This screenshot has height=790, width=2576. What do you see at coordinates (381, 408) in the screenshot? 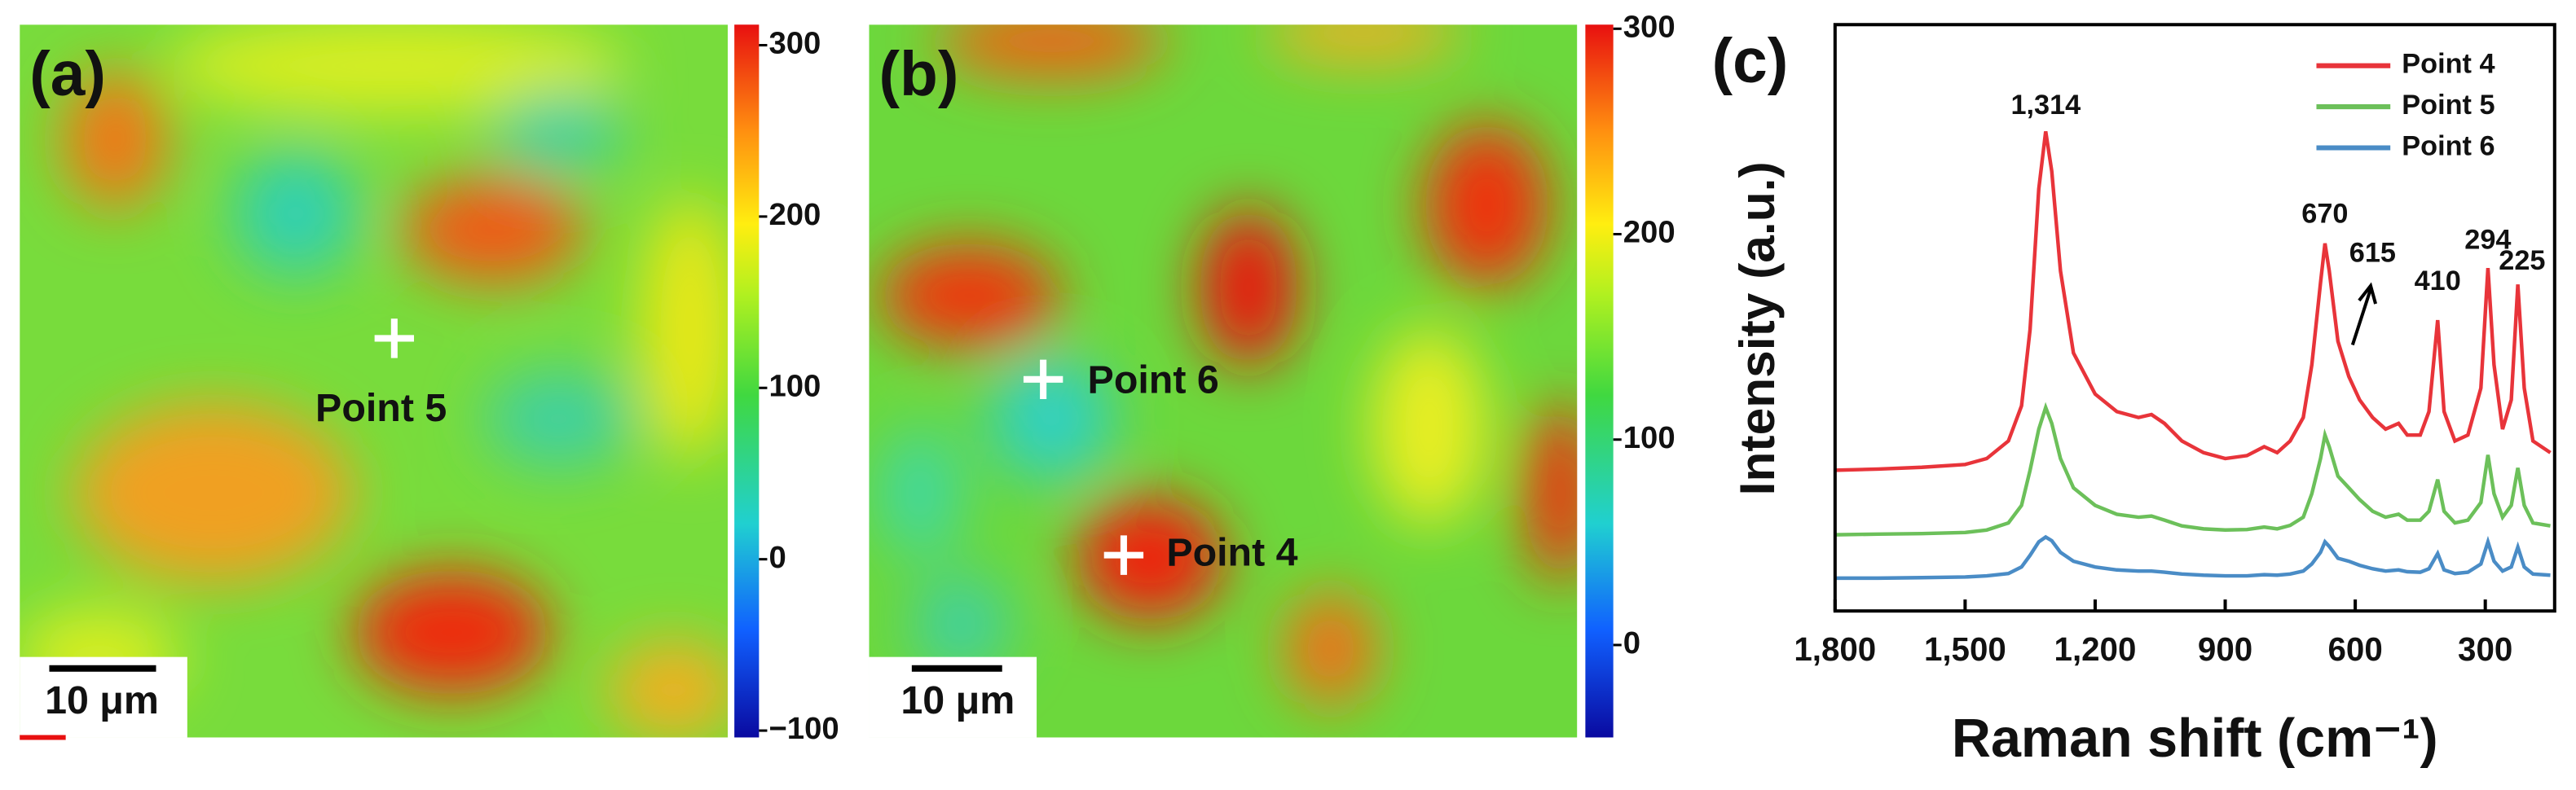
I see `point-label: Point 5` at bounding box center [381, 408].